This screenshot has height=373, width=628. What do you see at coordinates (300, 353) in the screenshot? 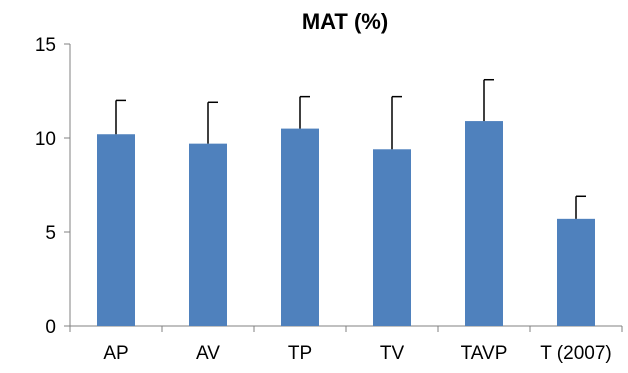
I see `x-tick-label: TP` at bounding box center [300, 353].